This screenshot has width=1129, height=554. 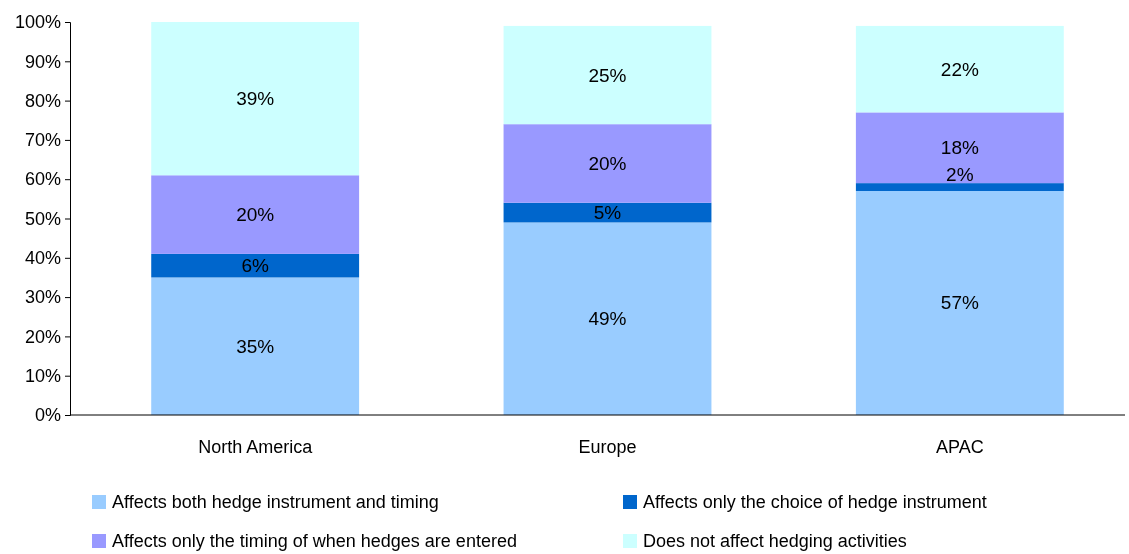 I want to click on y-tick-label: 20%, so click(x=42, y=336).